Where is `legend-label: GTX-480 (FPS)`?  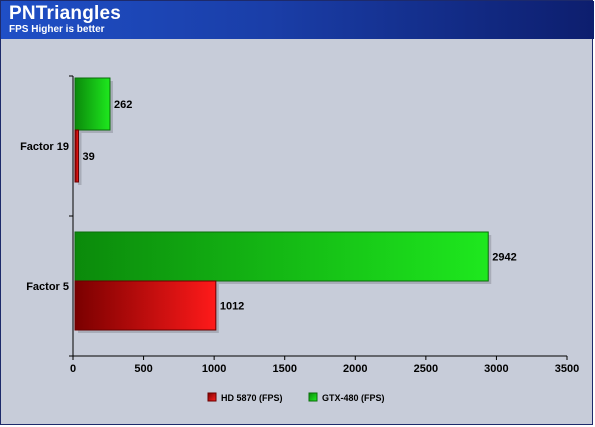
legend-label: GTX-480 (FPS) is located at coordinates (353, 398).